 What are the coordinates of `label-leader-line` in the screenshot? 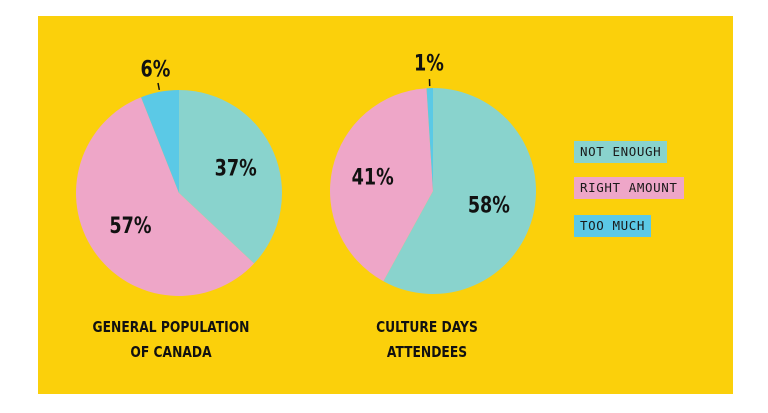 It's located at (159, 86).